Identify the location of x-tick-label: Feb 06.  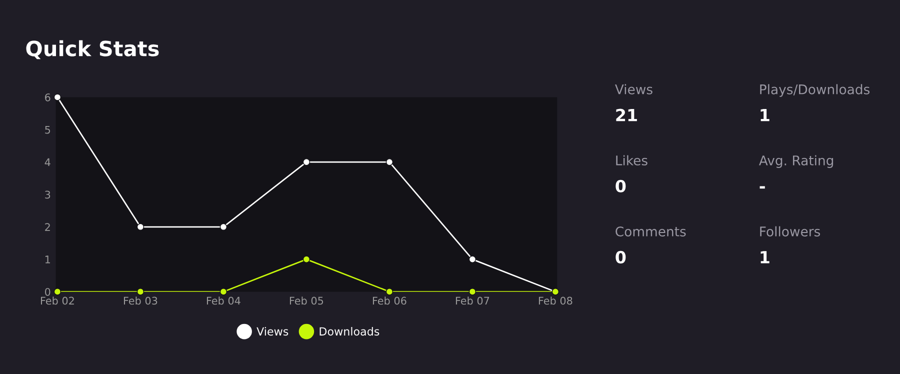
(389, 300).